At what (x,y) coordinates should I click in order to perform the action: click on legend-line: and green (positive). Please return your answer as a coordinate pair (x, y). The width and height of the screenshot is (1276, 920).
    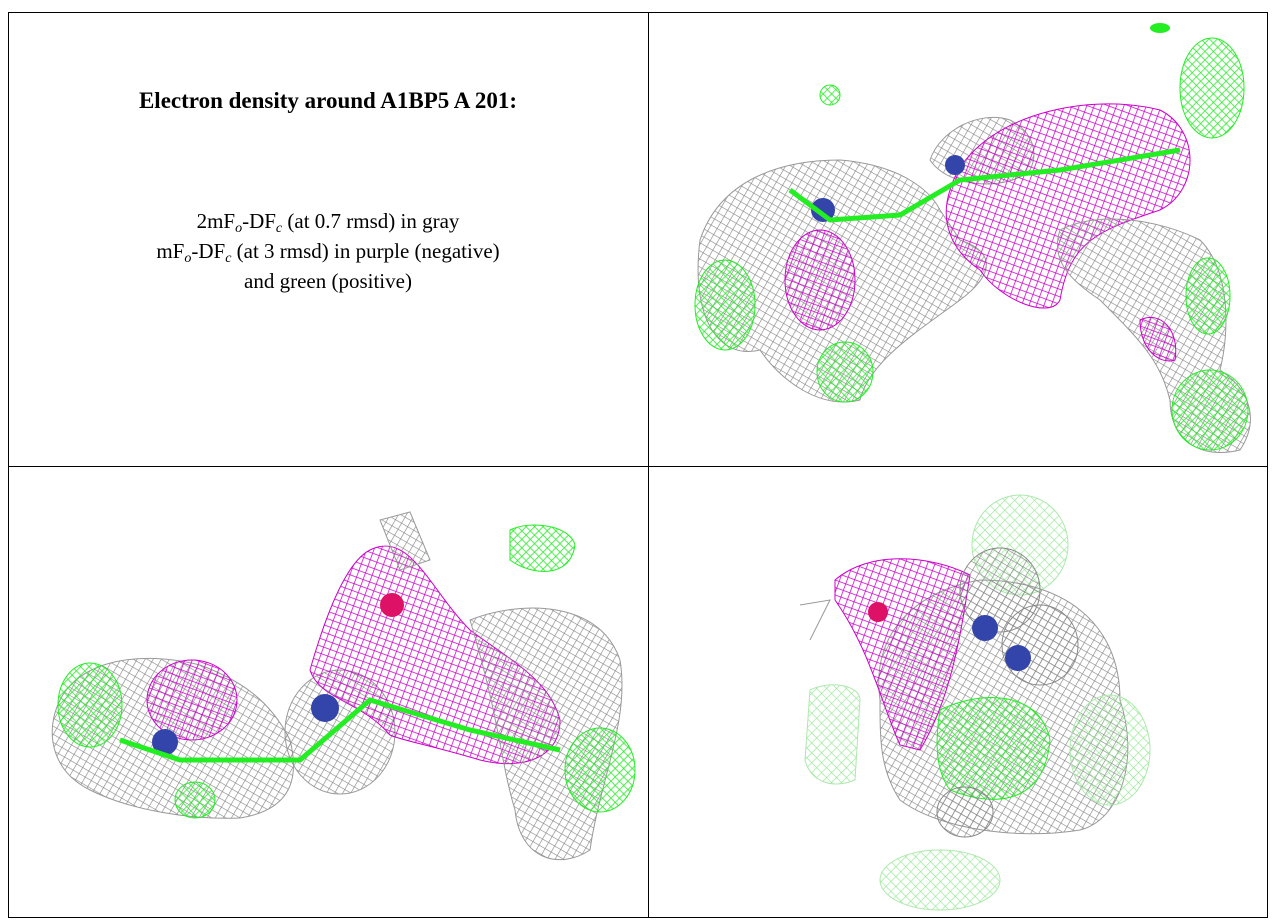
    Looking at the image, I should click on (328, 281).